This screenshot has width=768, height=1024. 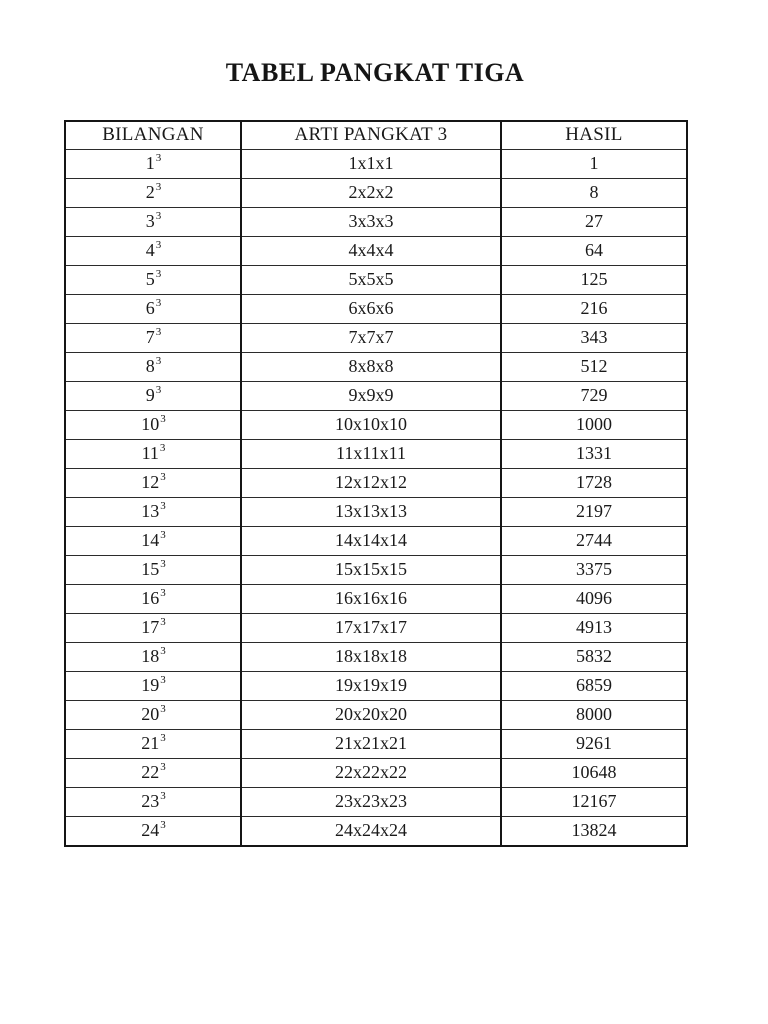 What do you see at coordinates (150, 424) in the screenshot?
I see `base-number: 10` at bounding box center [150, 424].